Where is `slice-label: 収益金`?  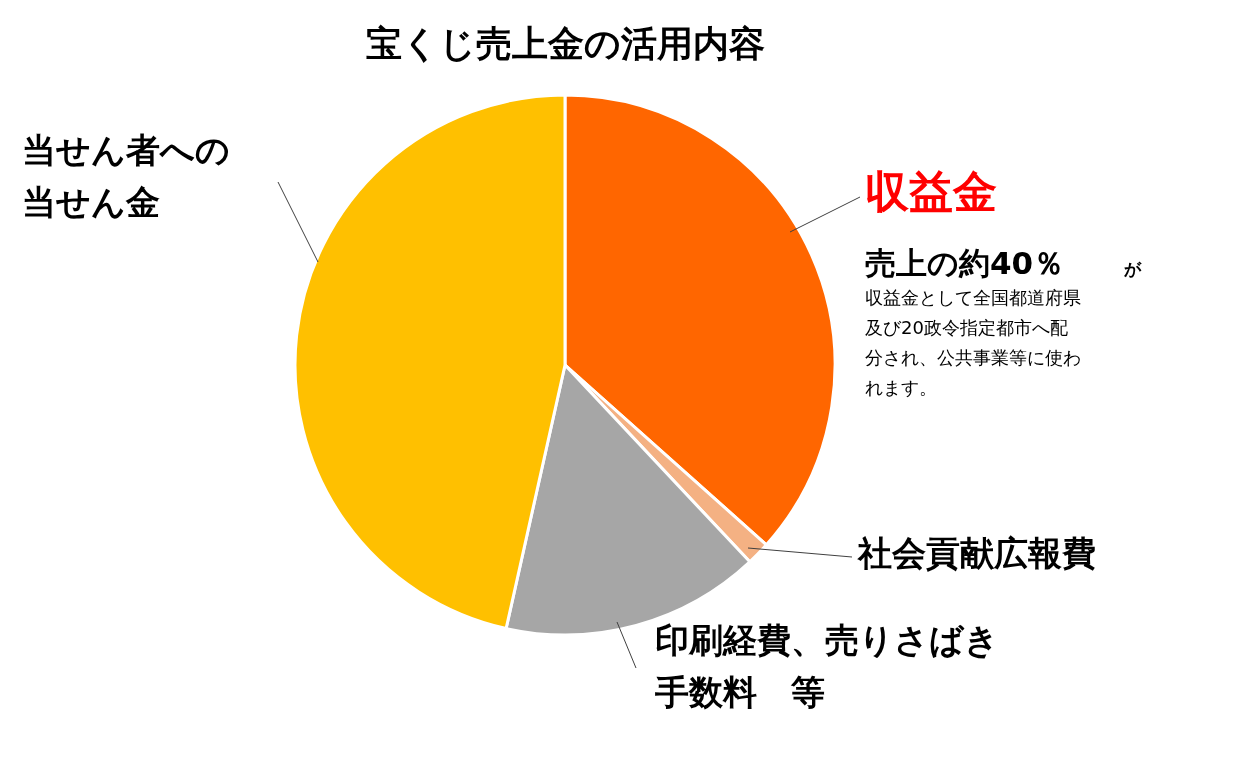 slice-label: 収益金 is located at coordinates (931, 191).